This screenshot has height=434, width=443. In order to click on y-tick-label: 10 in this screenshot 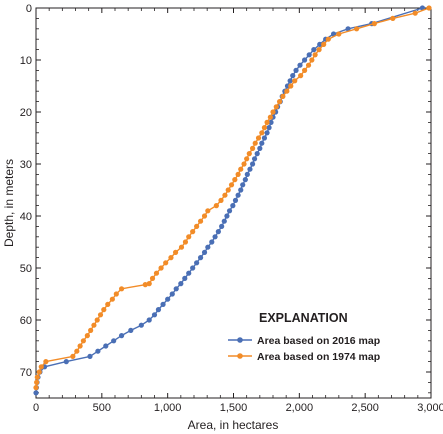, I will do `click(26, 61)`.